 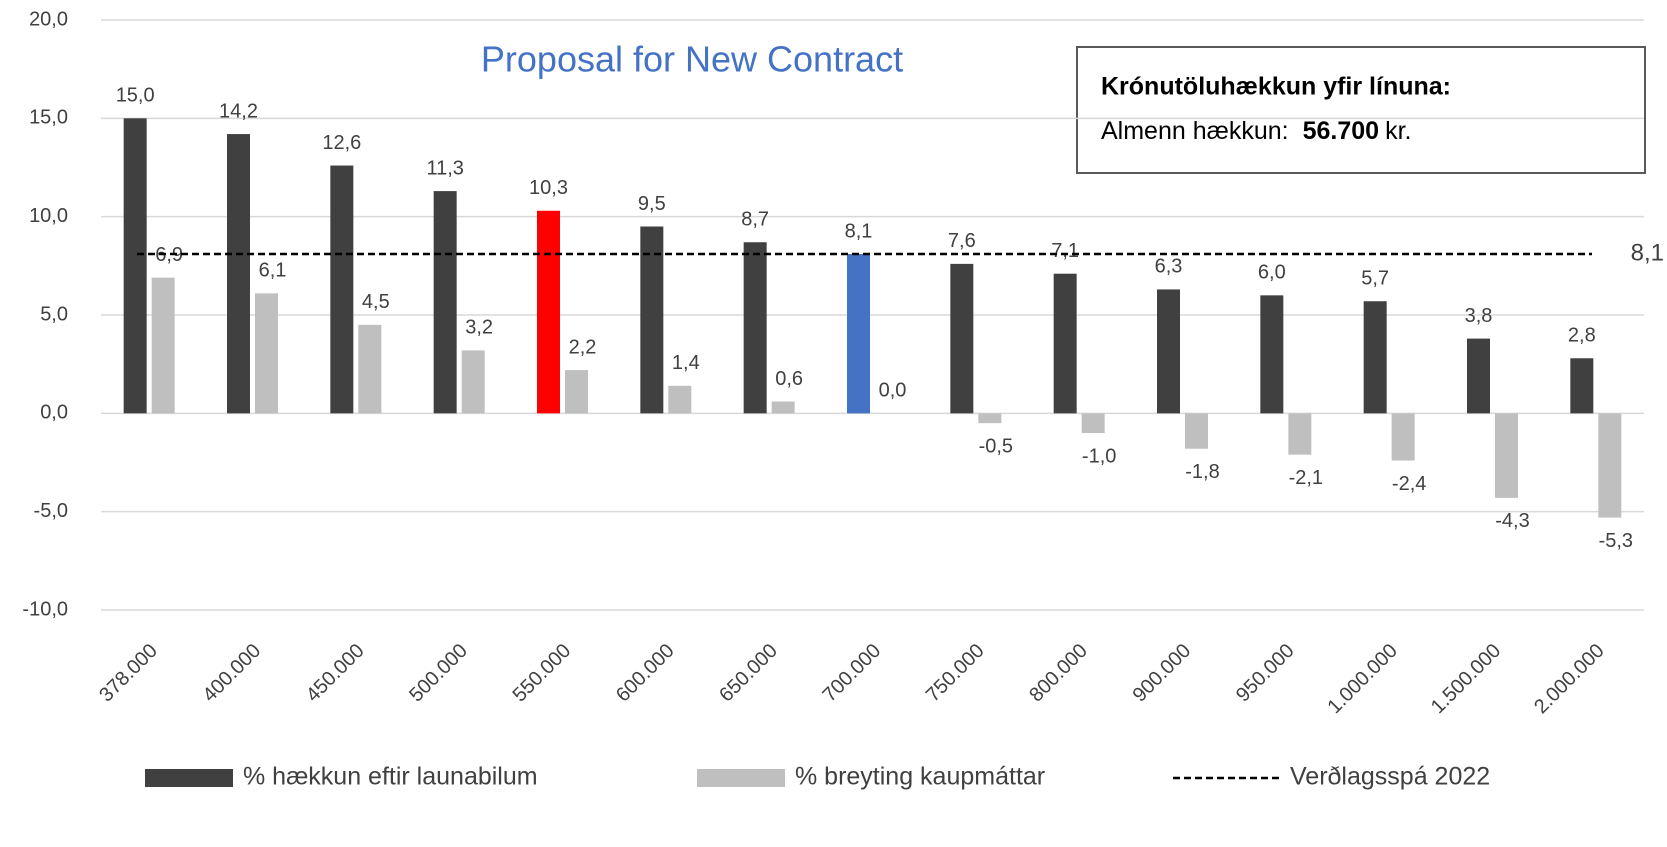 I want to click on x-tick-label: 2.000.000, so click(x=1569, y=679).